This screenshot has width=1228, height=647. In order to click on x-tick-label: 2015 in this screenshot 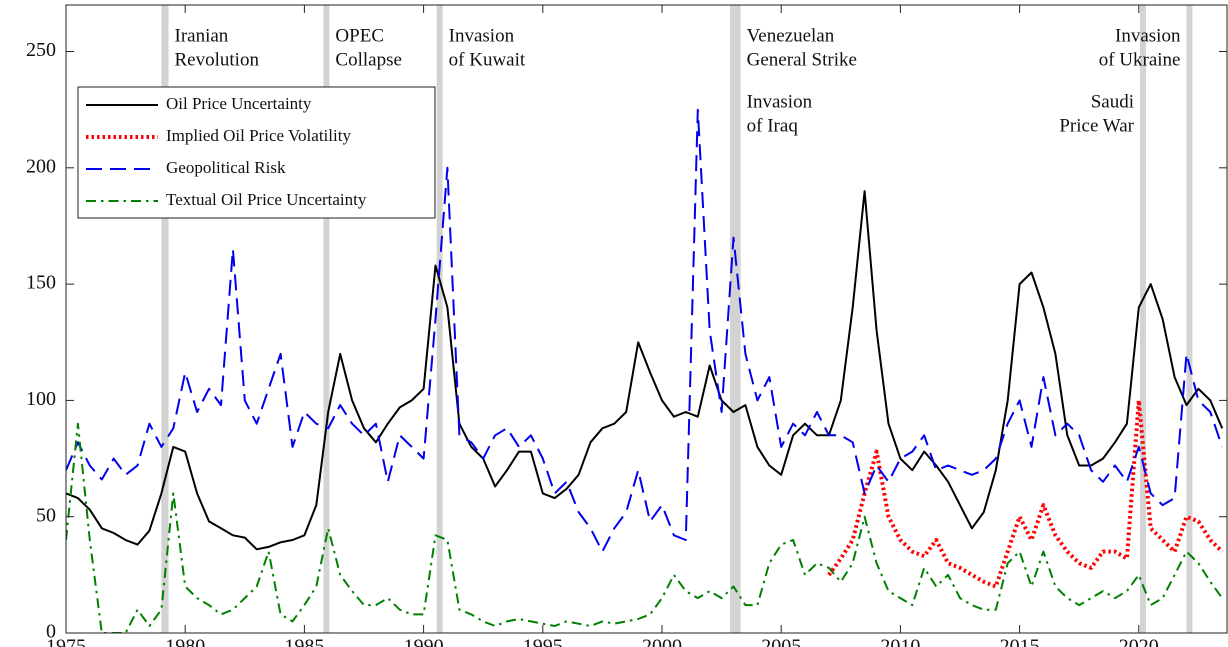, I will do `click(1020, 641)`.